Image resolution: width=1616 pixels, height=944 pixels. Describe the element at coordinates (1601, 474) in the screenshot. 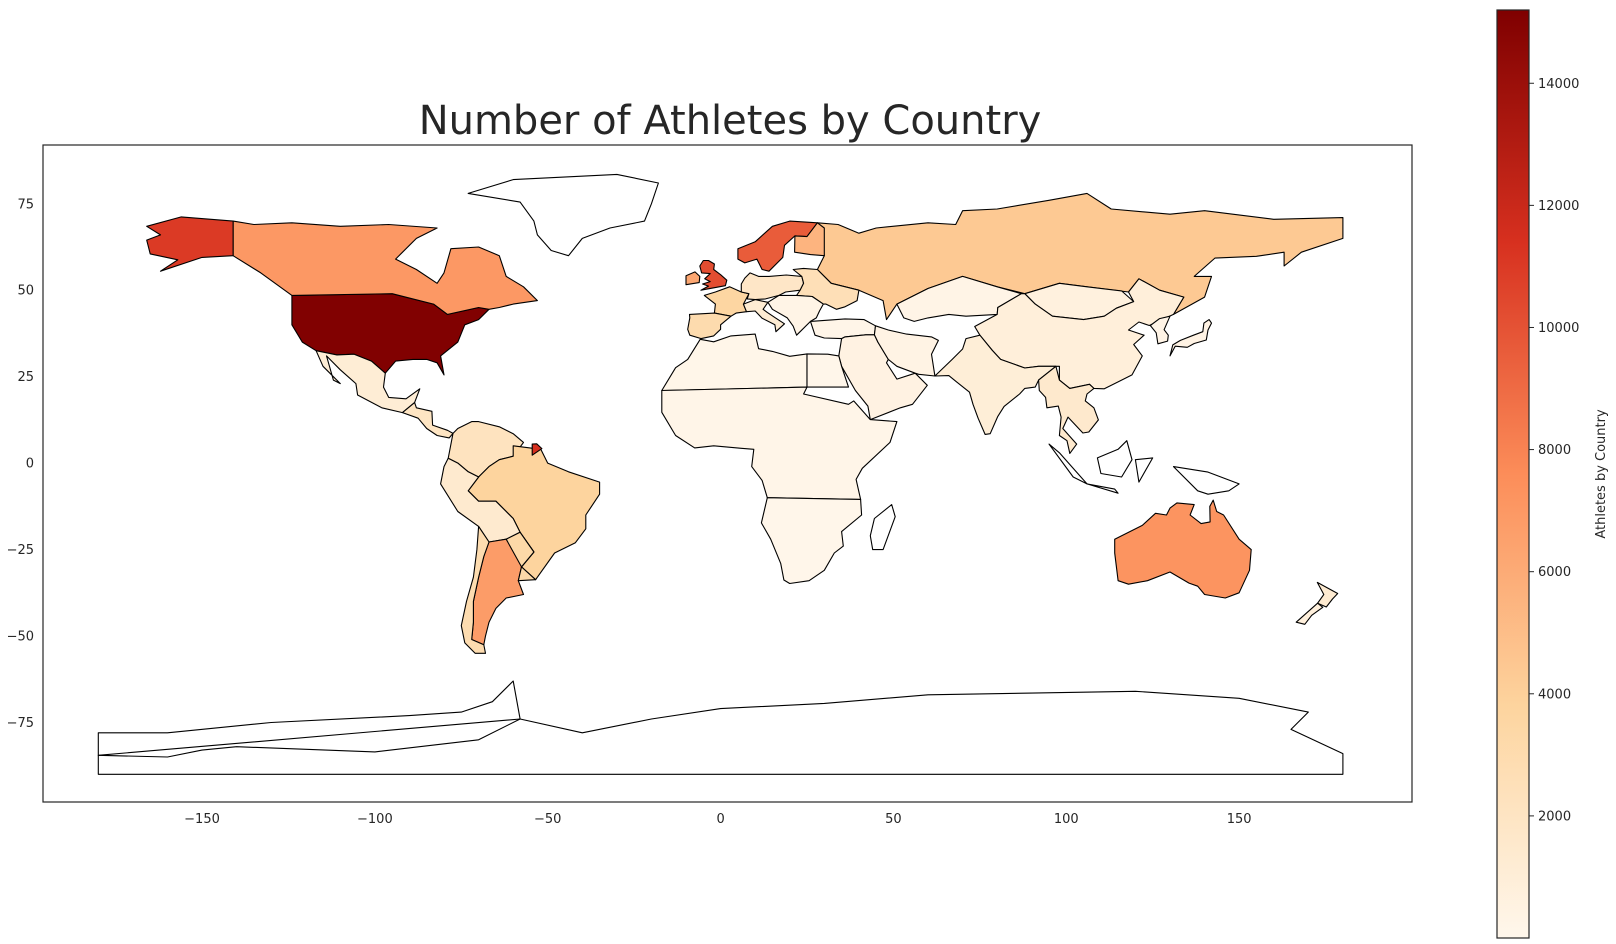

I see `colorbar-label: Athletes by Country` at that location.